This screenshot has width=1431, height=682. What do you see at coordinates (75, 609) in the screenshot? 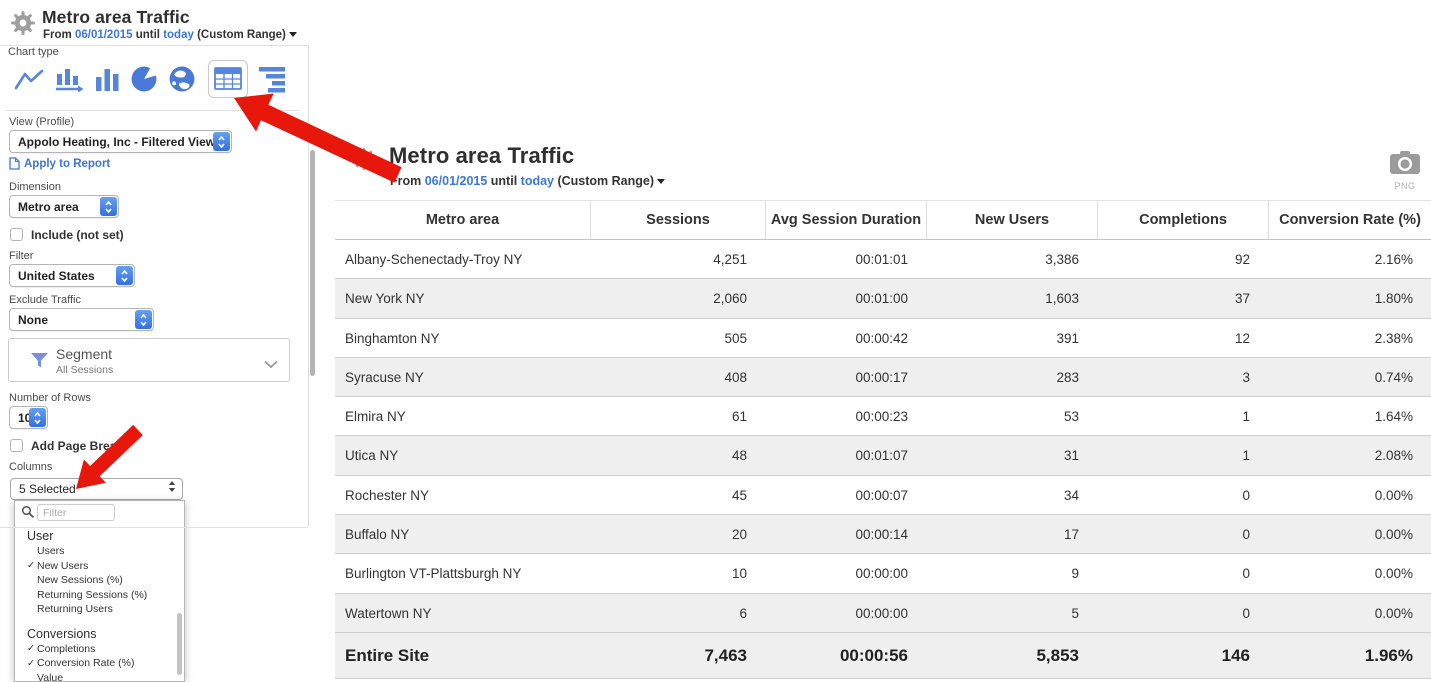
I see `menu-item-returning-users: Returning Users` at bounding box center [75, 609].